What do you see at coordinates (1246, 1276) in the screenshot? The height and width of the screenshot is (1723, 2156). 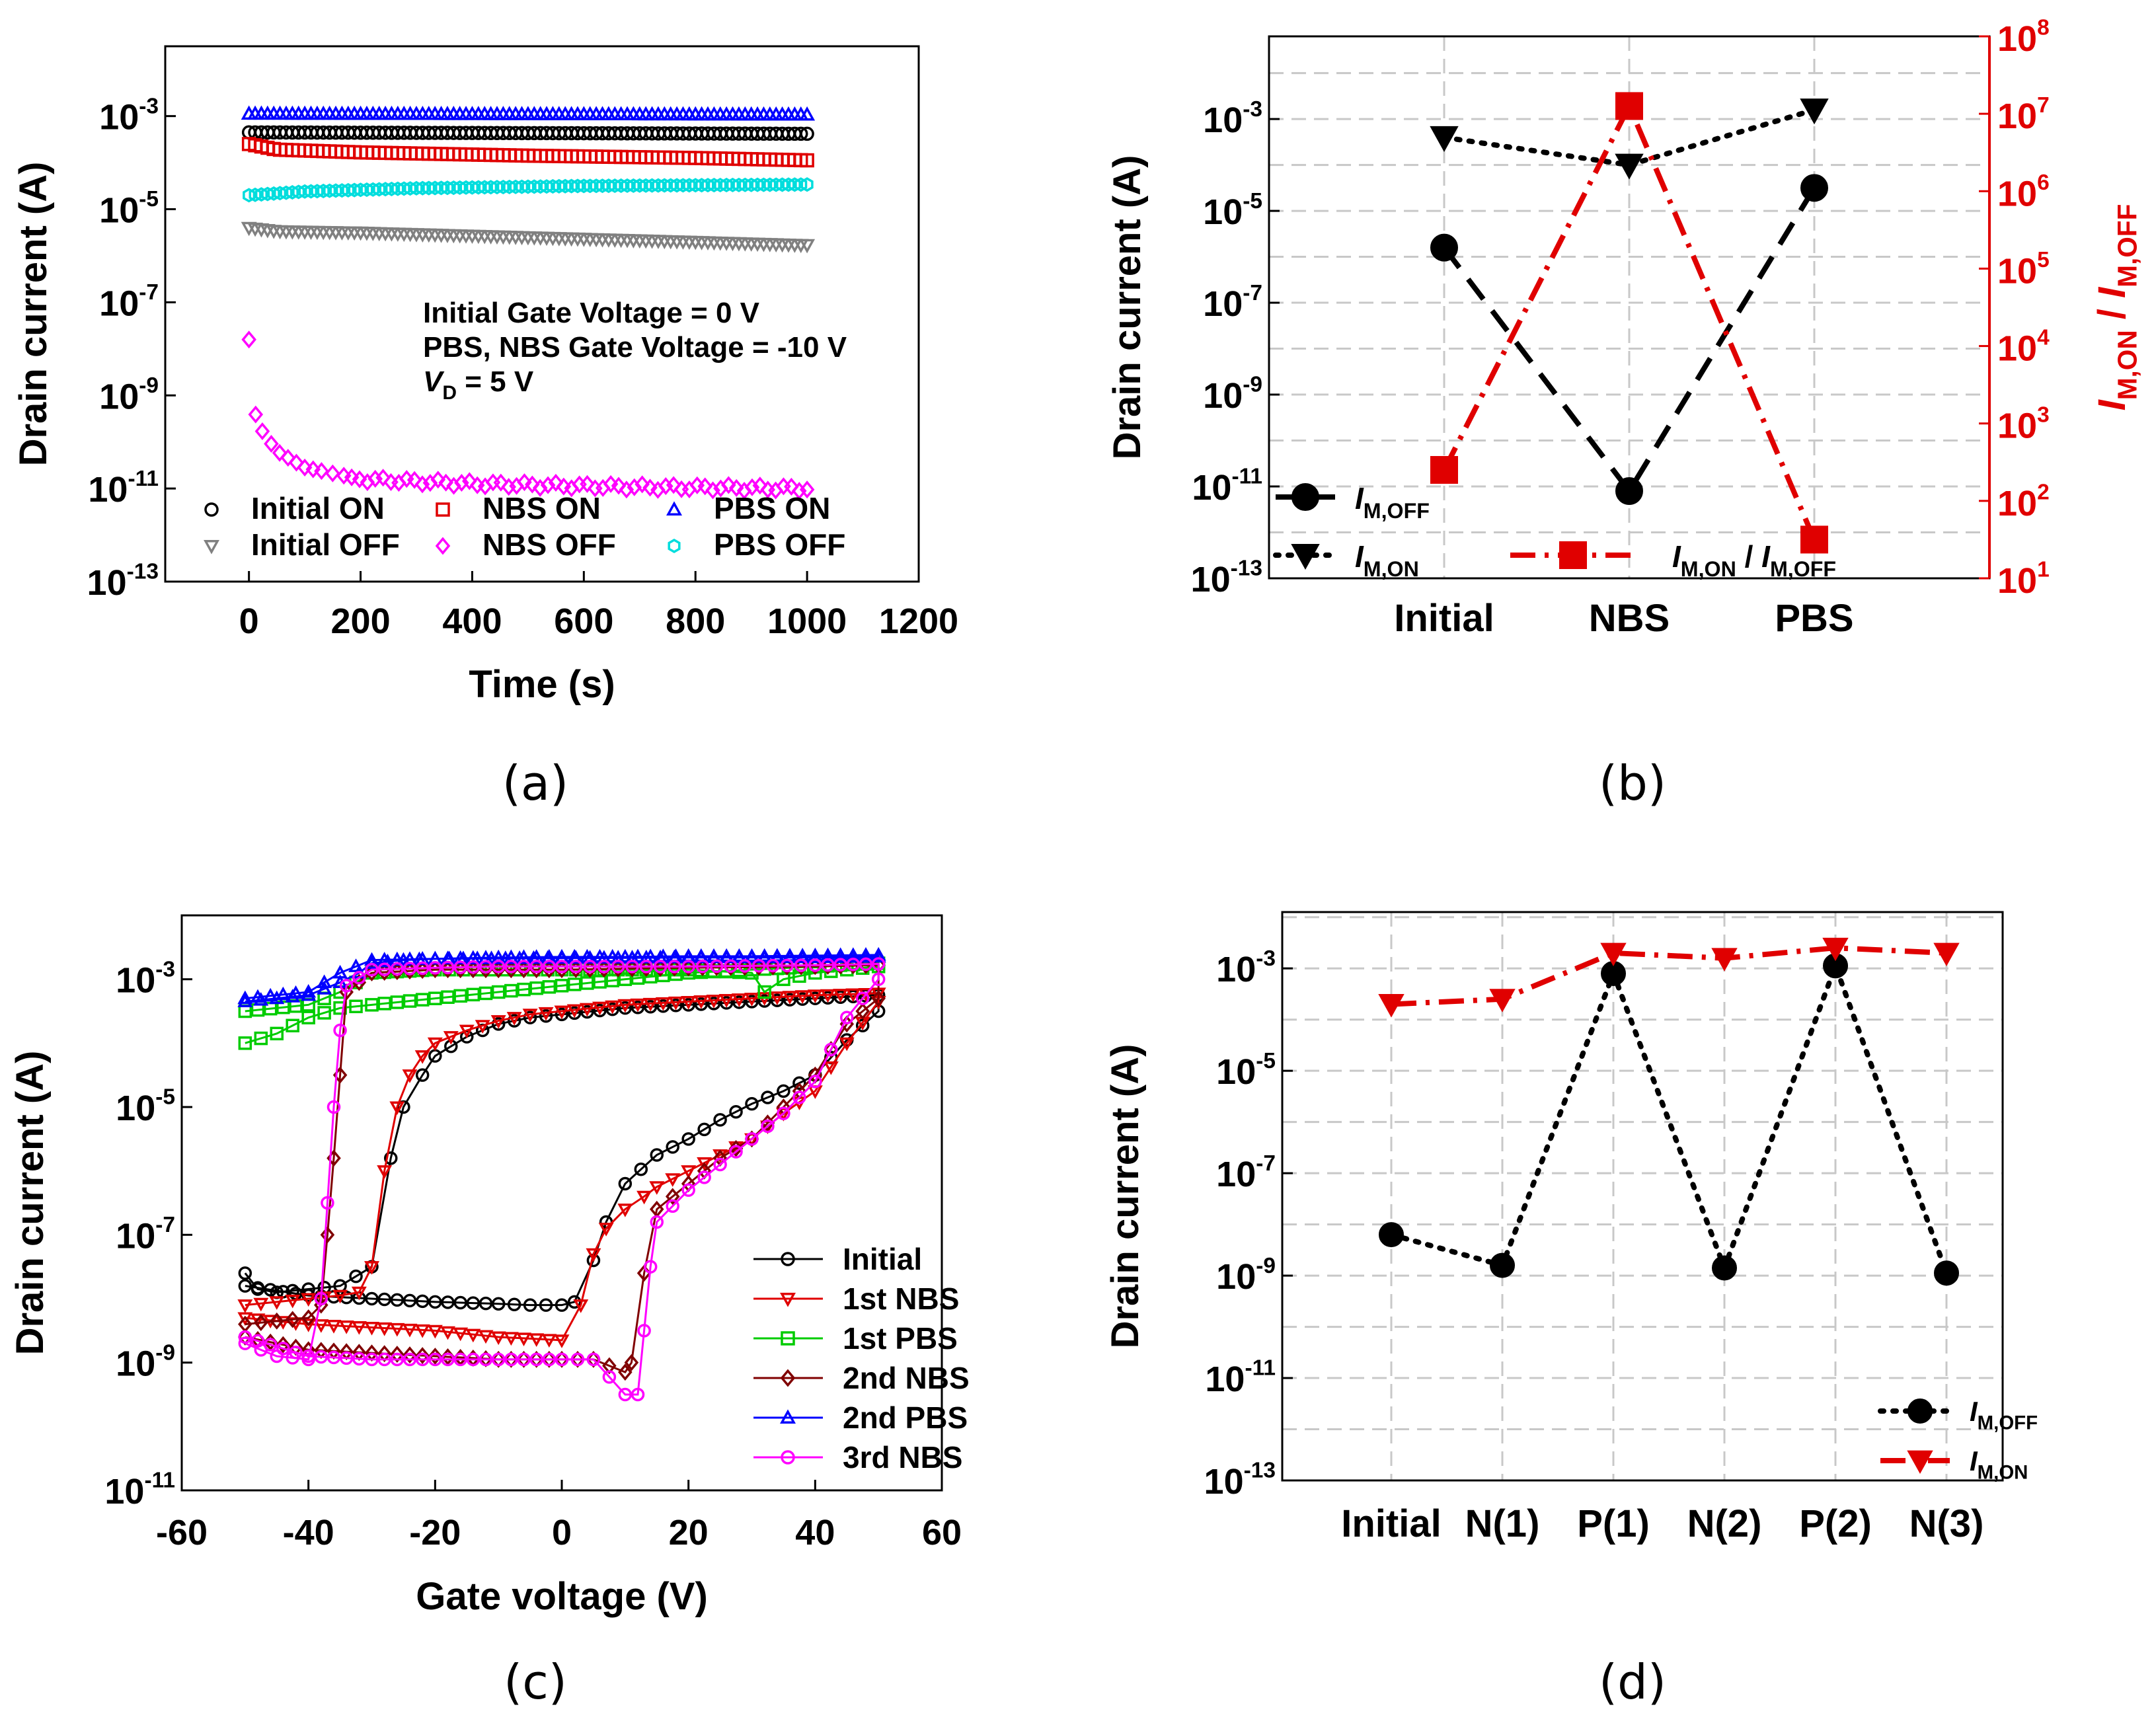 I see `y-tick-label-d: 10-9` at bounding box center [1246, 1276].